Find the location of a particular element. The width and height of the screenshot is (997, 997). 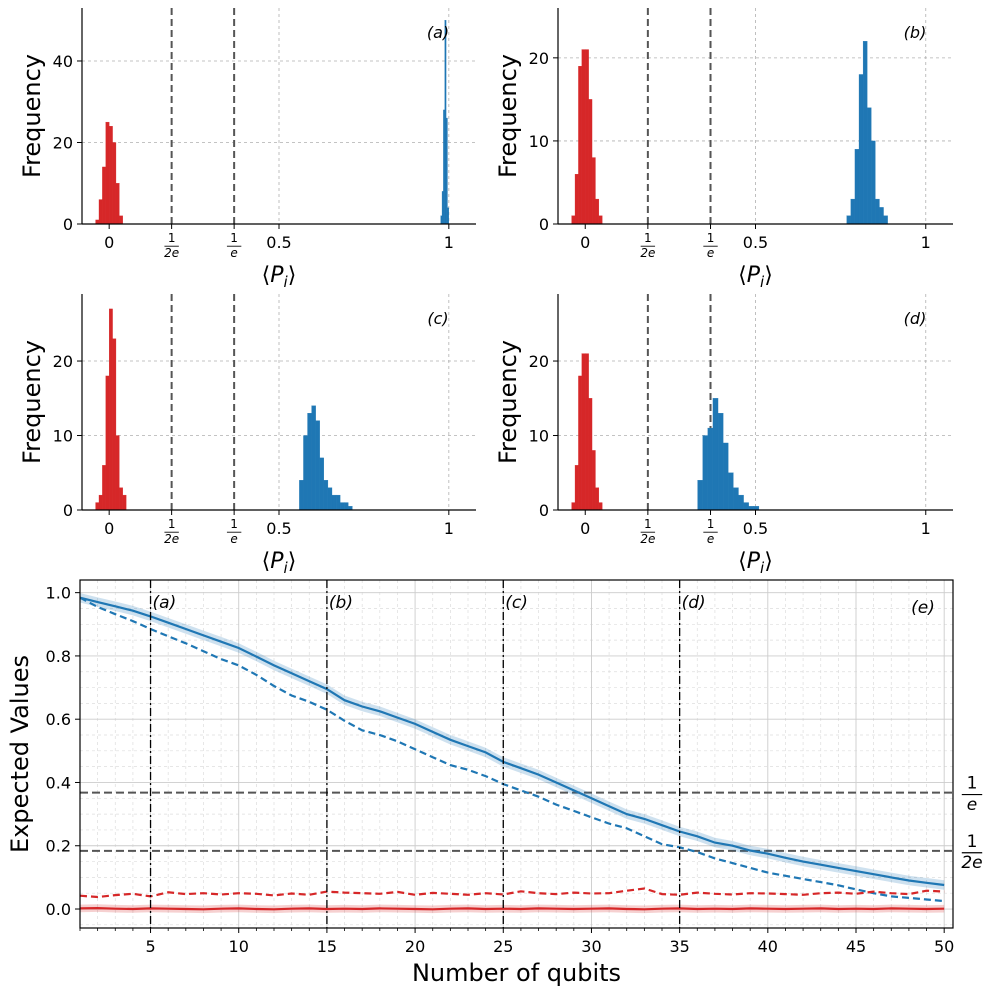

panel-label-a: (a) is located at coordinates (438, 32).